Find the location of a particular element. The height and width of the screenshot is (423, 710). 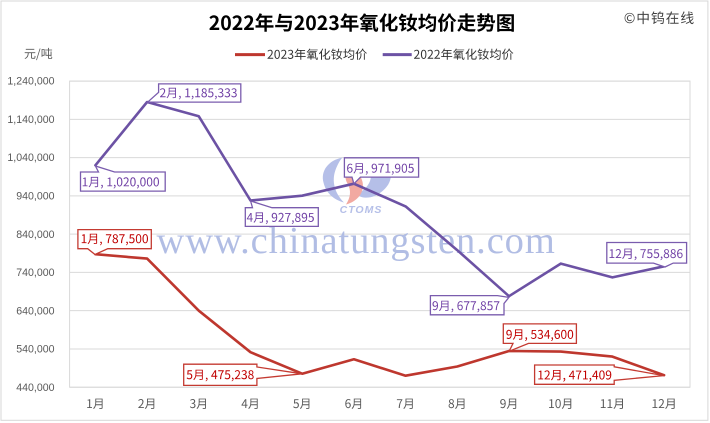

svg-text: CTOMS is located at coordinates (361, 210).